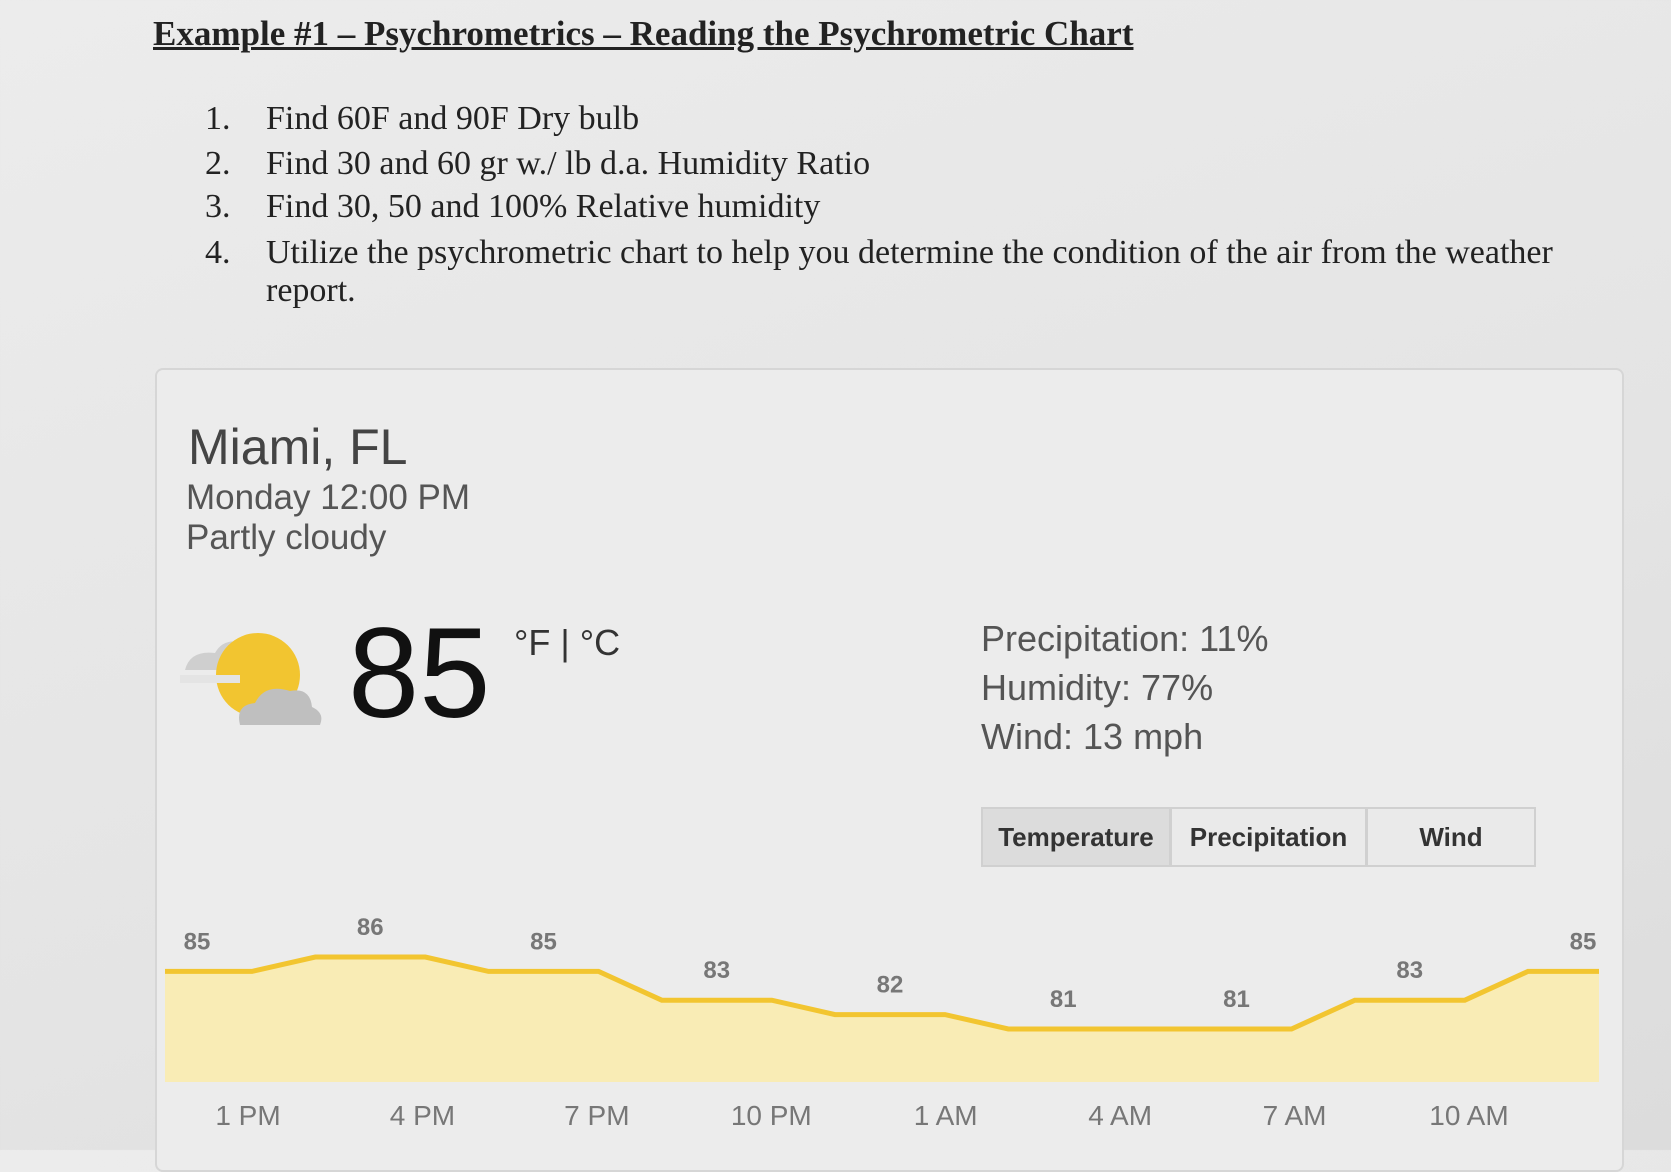 The height and width of the screenshot is (1172, 1671). I want to click on x-tick-label: 7 AM, so click(1295, 1115).